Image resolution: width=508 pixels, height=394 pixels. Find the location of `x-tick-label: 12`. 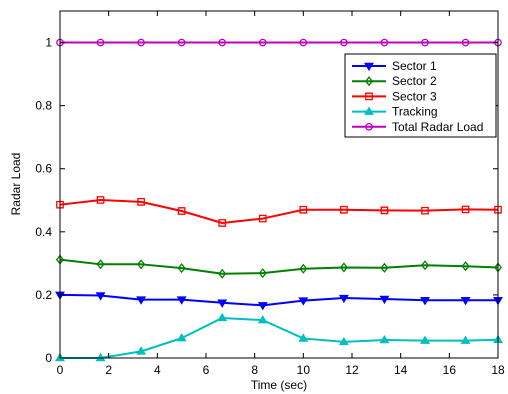

x-tick-label: 12 is located at coordinates (352, 370).